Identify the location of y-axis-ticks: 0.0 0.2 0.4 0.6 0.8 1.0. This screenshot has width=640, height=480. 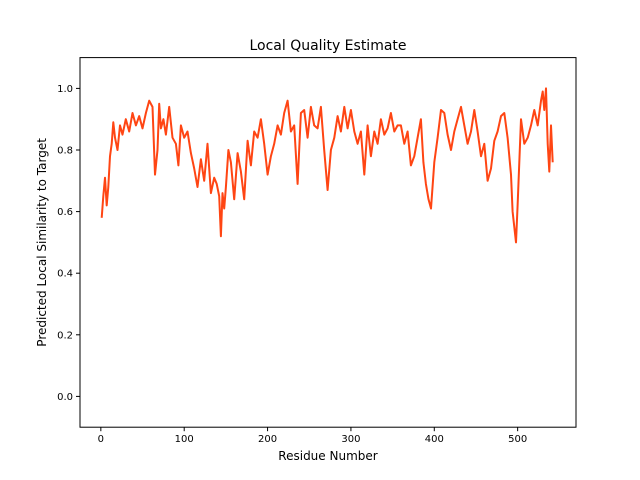
(68, 243).